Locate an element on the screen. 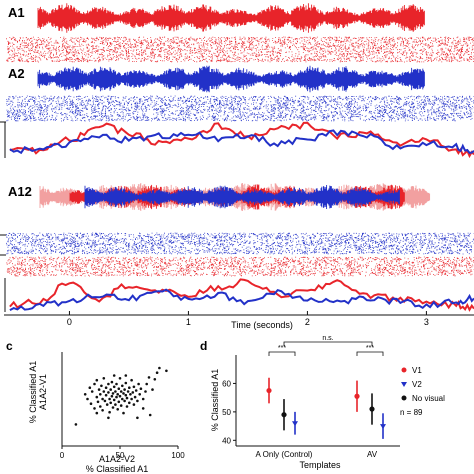 This screenshot has height=474, width=474. panel-d-ytick-label: 60 is located at coordinates (226, 383).